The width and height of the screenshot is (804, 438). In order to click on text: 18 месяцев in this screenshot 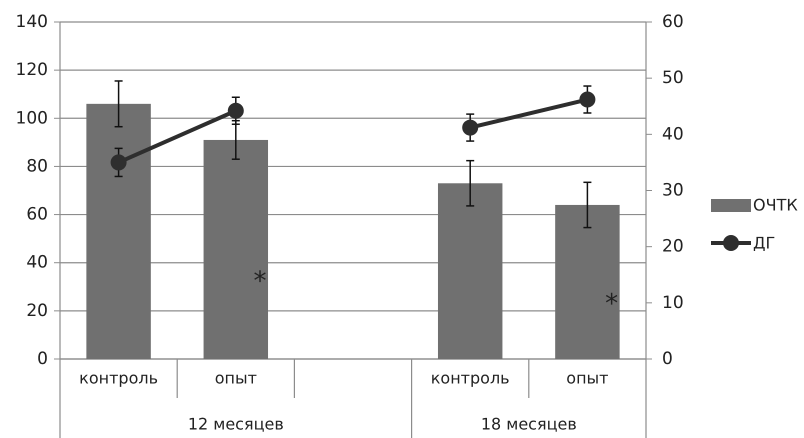, I will do `click(528, 424)`.